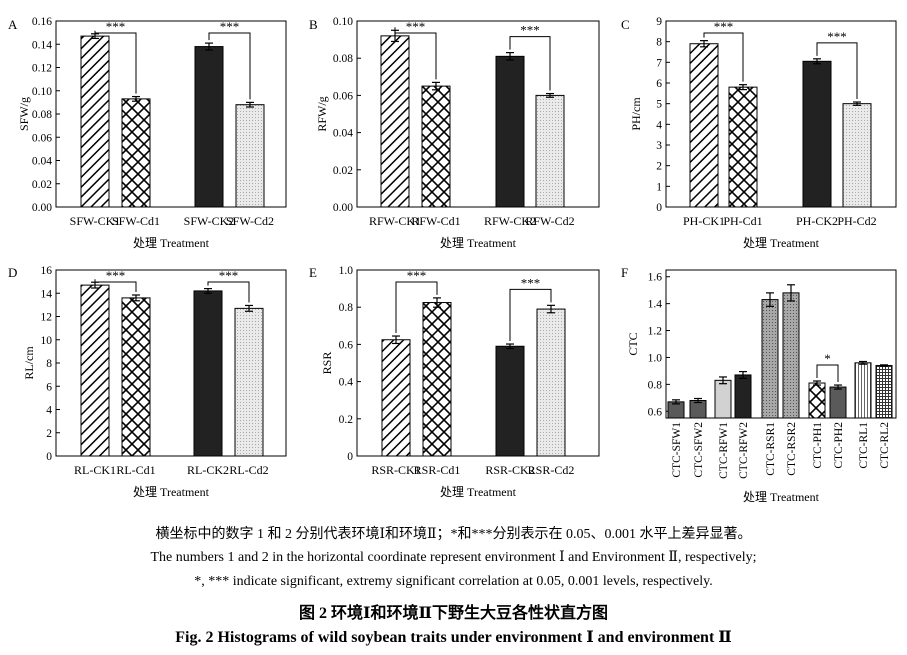 This screenshot has height=655, width=907. I want to click on x-tick-label: CTC-PH2, so click(839, 445).